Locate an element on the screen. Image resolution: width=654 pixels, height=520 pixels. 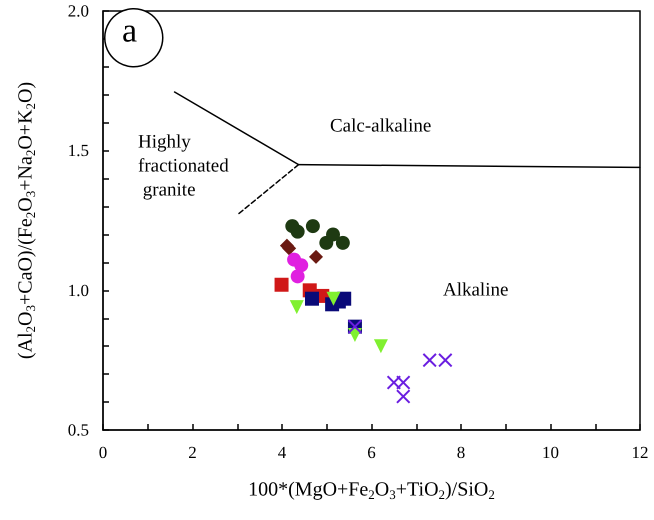
x-tick-label: 0 is located at coordinates (103, 452).